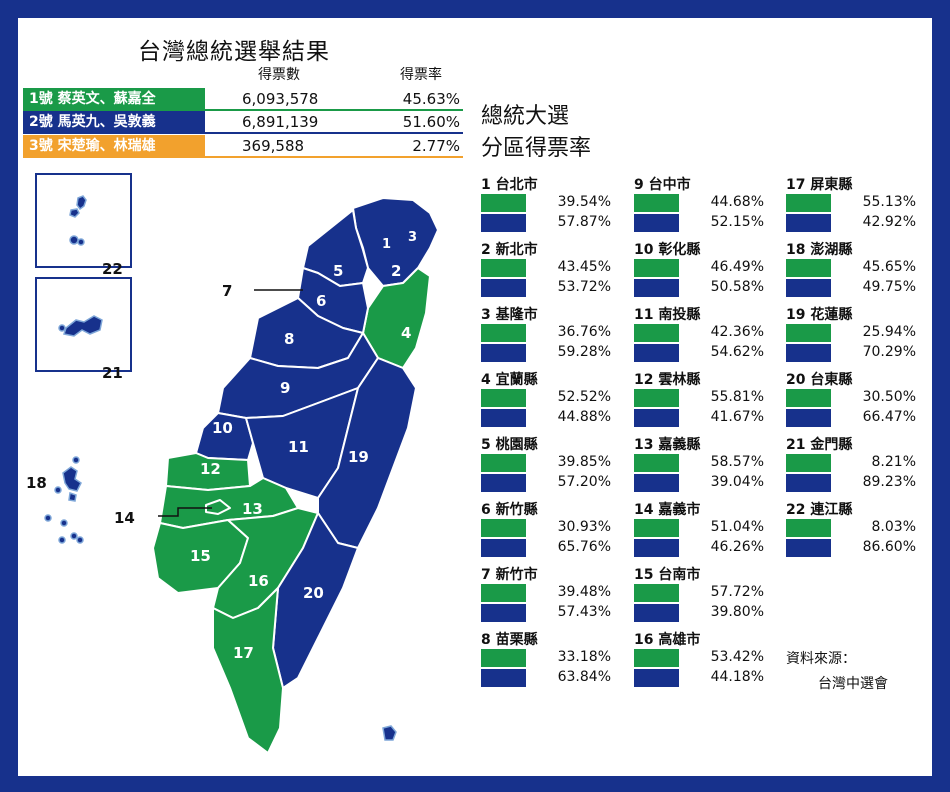  I want to click on blue-pct: 39.04%, so click(737, 482).